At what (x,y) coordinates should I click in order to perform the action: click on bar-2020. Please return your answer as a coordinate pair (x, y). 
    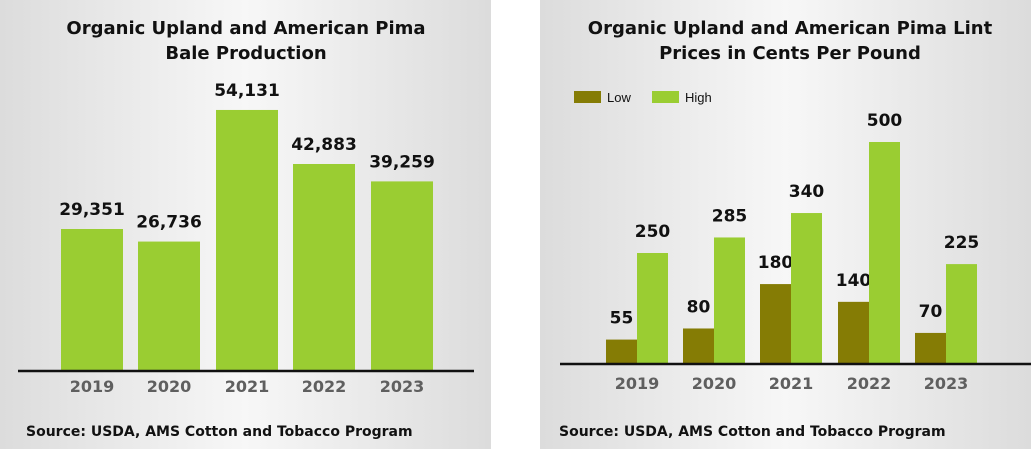
    Looking at the image, I should click on (169, 305).